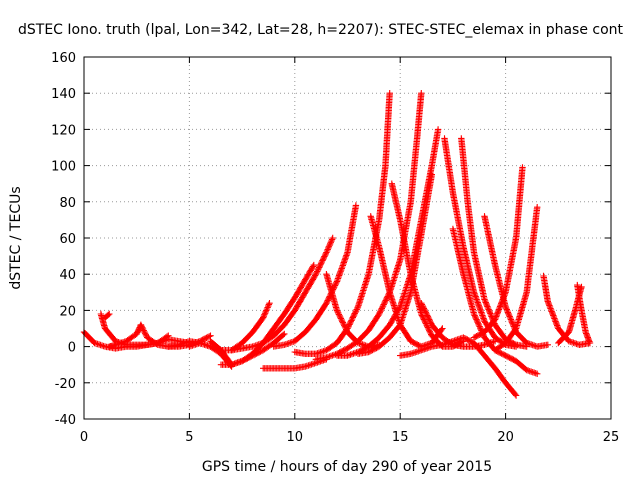 This screenshot has width=640, height=480. I want to click on y-tick-label: 20, so click(67, 311).